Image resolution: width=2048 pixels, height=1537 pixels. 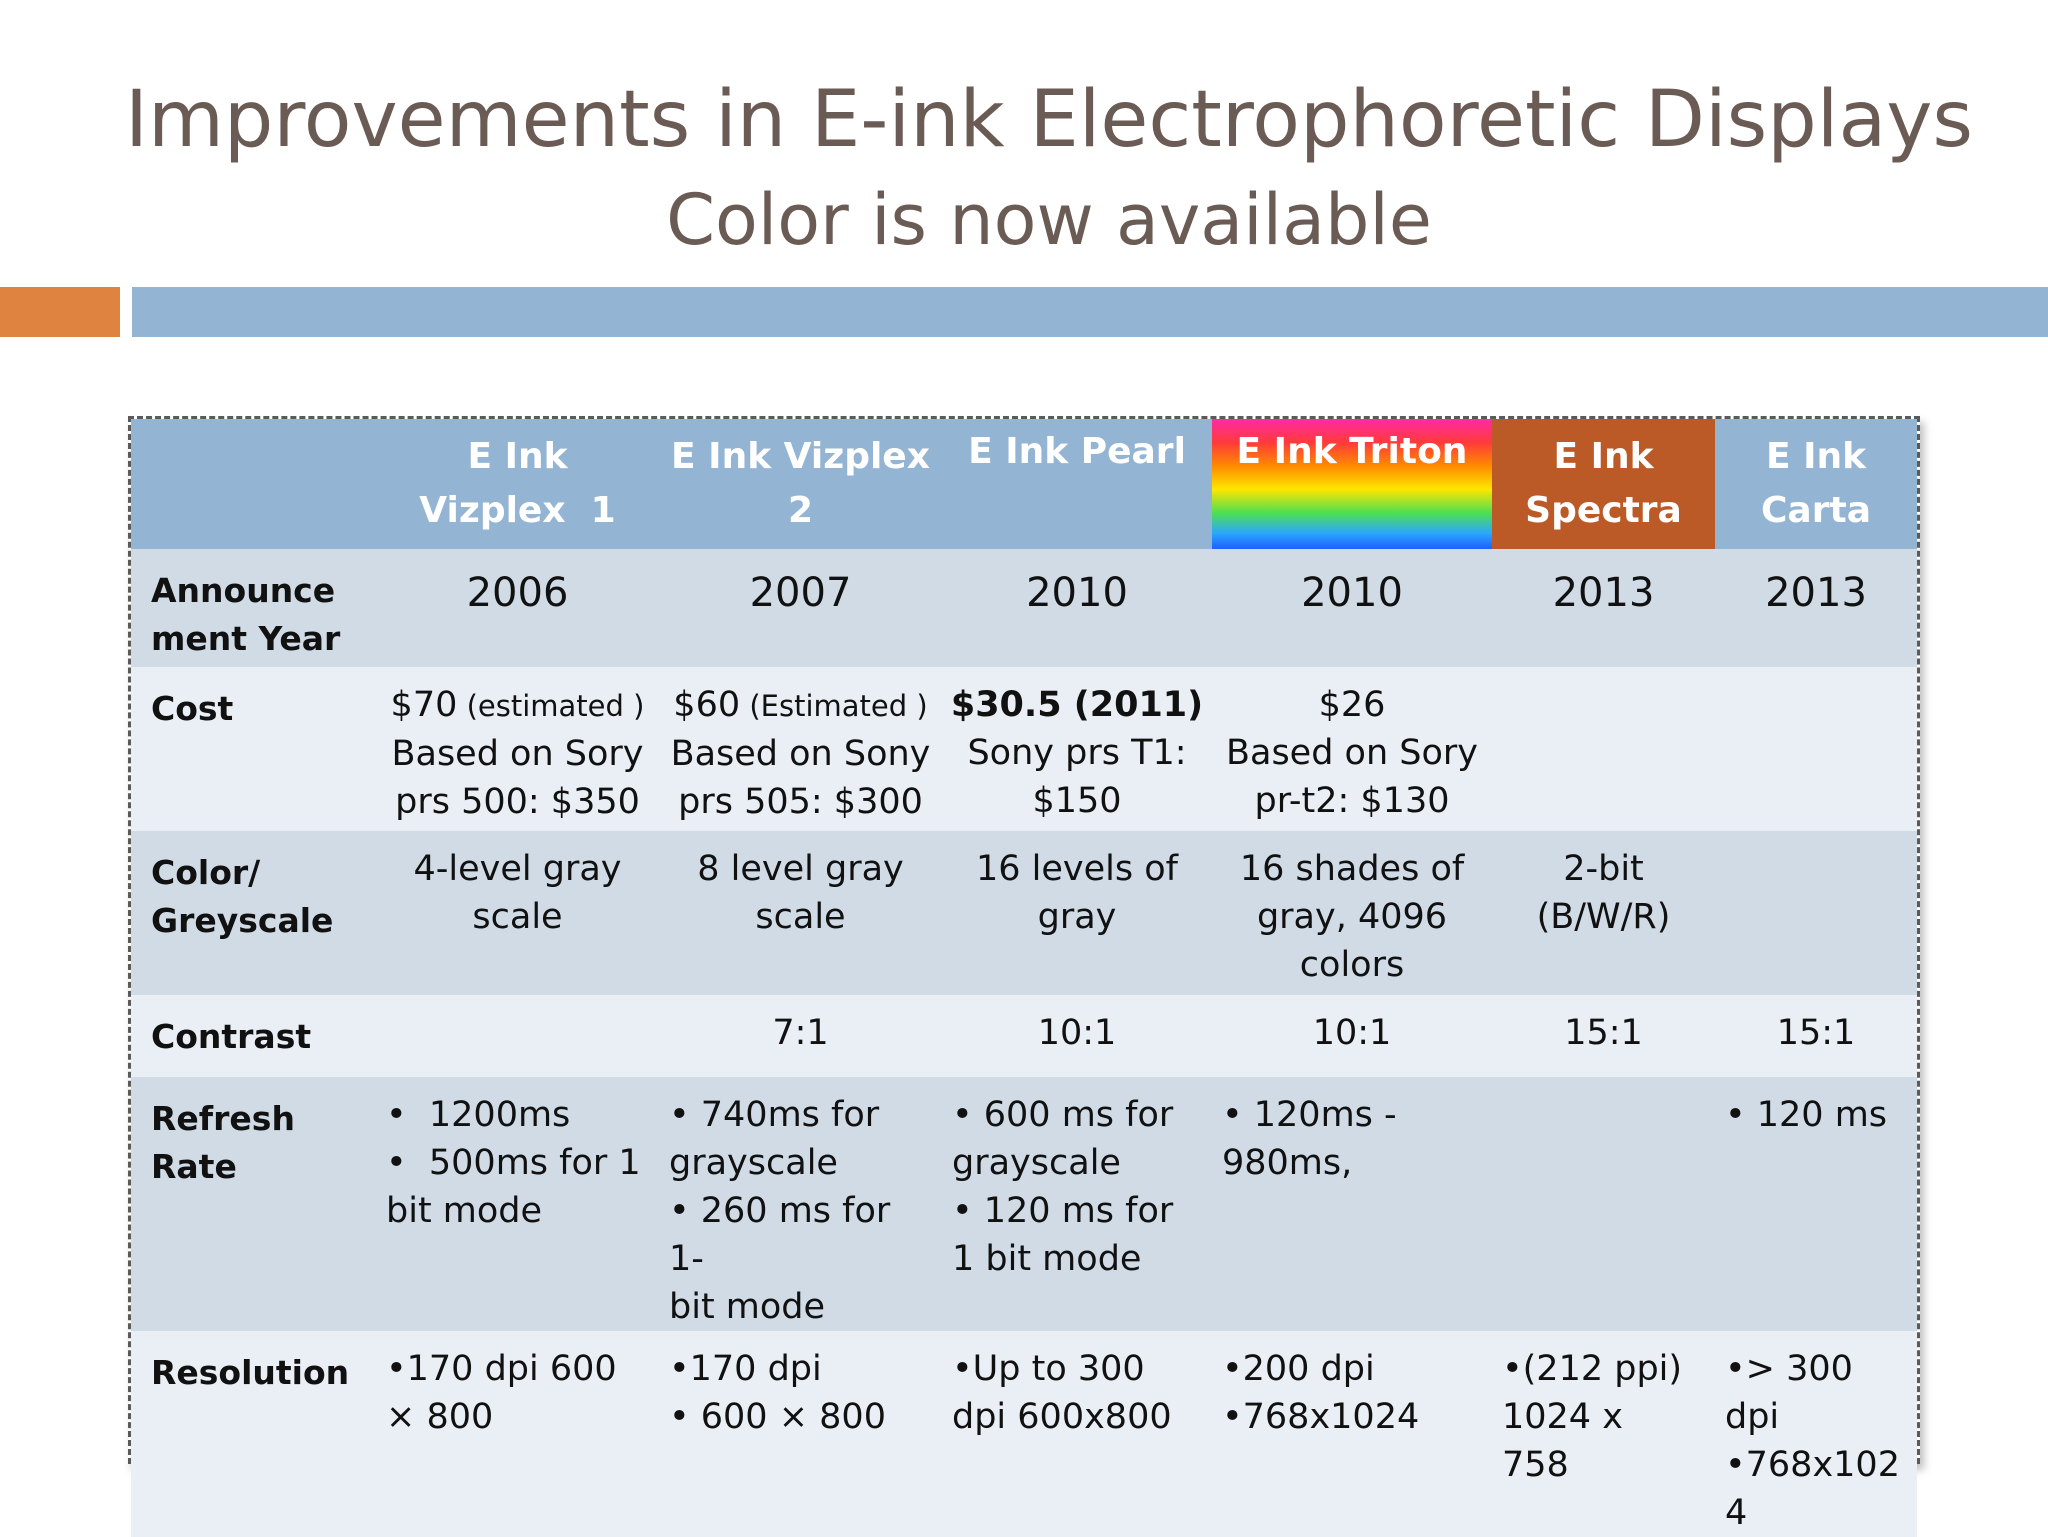 What do you see at coordinates (1789, 1393) in the screenshot?
I see `resolution-line: •> 300 dpi` at bounding box center [1789, 1393].